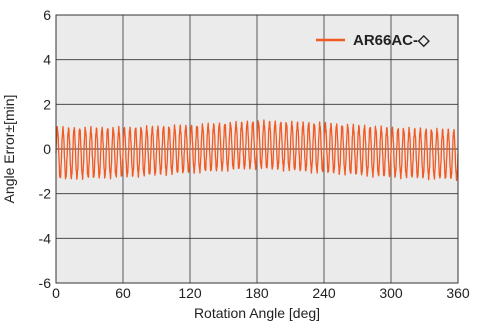 The image size is (480, 323). I want to click on legend: AR66AC-◇, so click(373, 40).